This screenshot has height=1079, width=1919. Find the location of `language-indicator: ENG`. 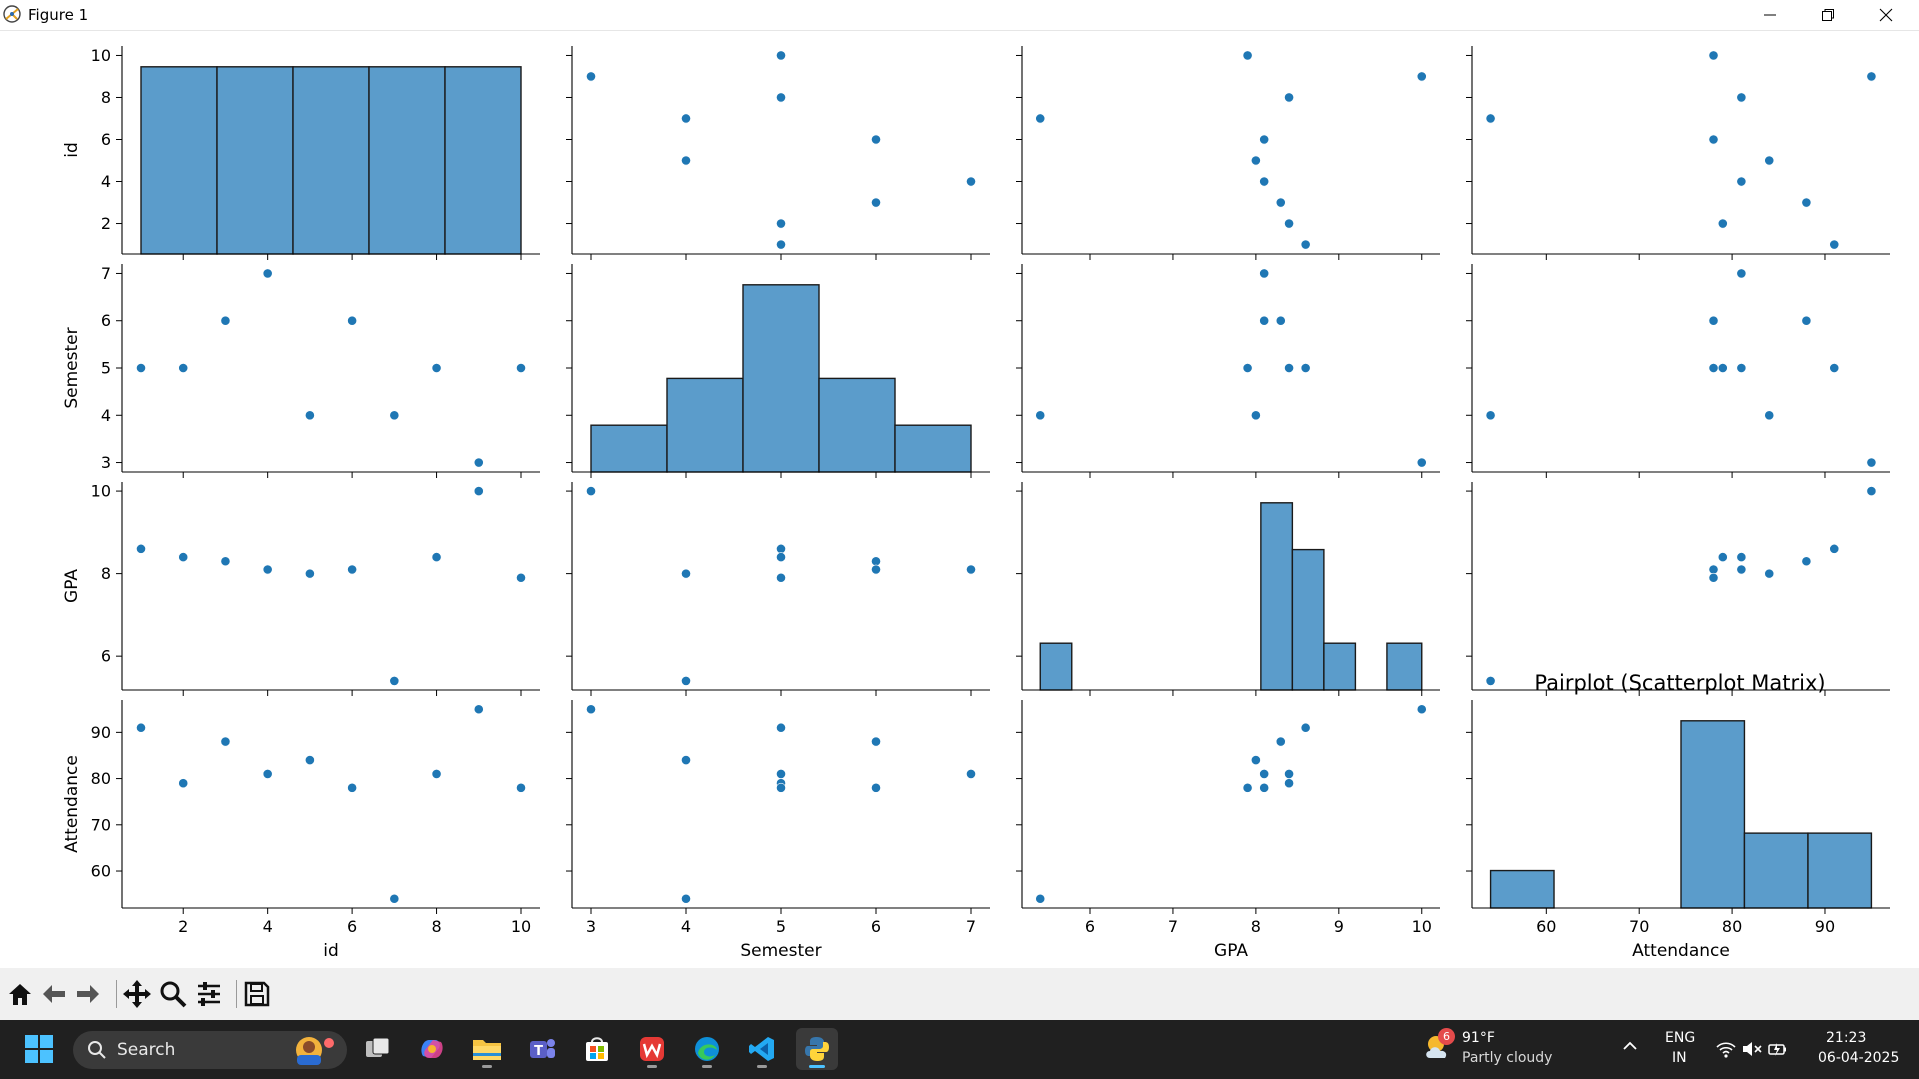

language-indicator: ENG is located at coordinates (1680, 1038).